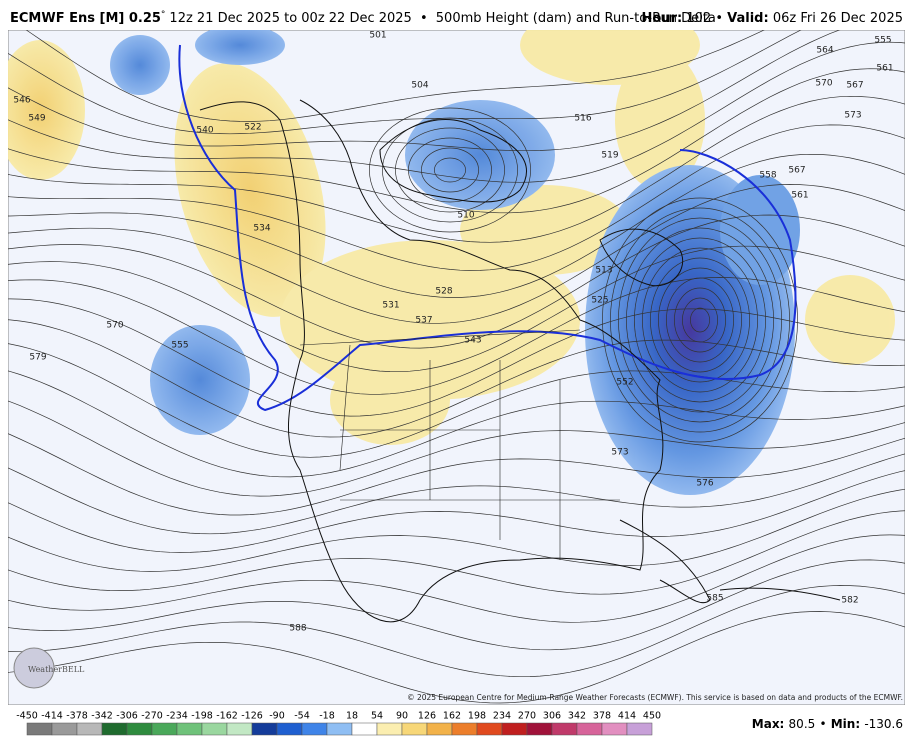 The width and height of the screenshot is (913, 754). I want to click on contour-label: 525, so click(599, 301).